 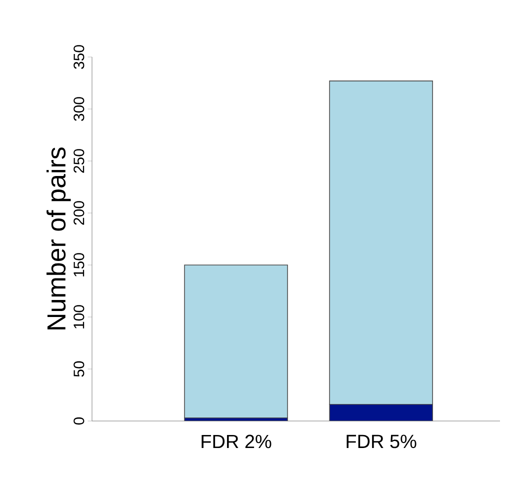 I want to click on y-axis-title: Number of pairs, so click(x=58, y=239).